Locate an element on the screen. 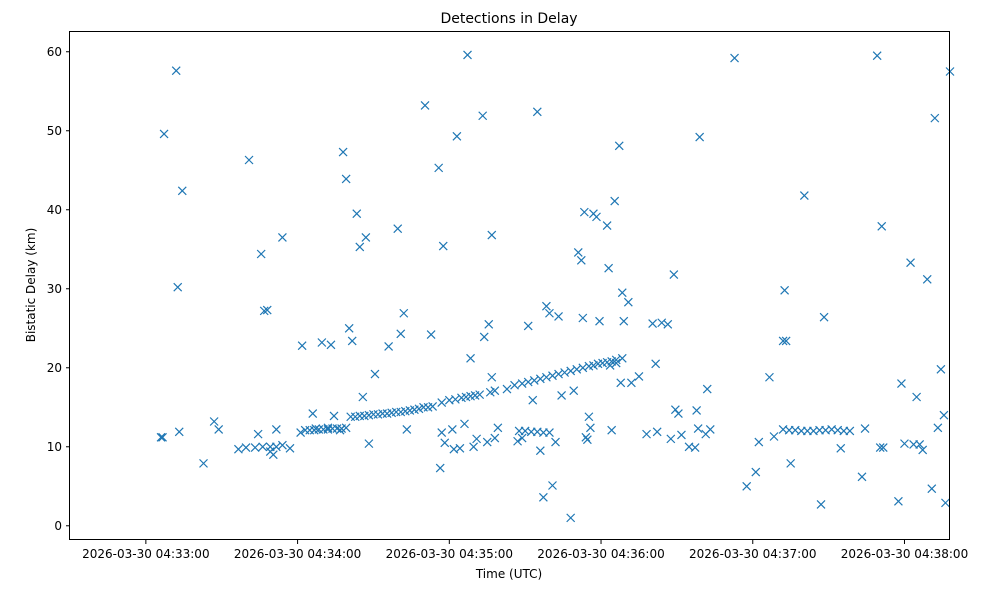  y-axis-label: Bistatic Delay (km) is located at coordinates (31, 285).